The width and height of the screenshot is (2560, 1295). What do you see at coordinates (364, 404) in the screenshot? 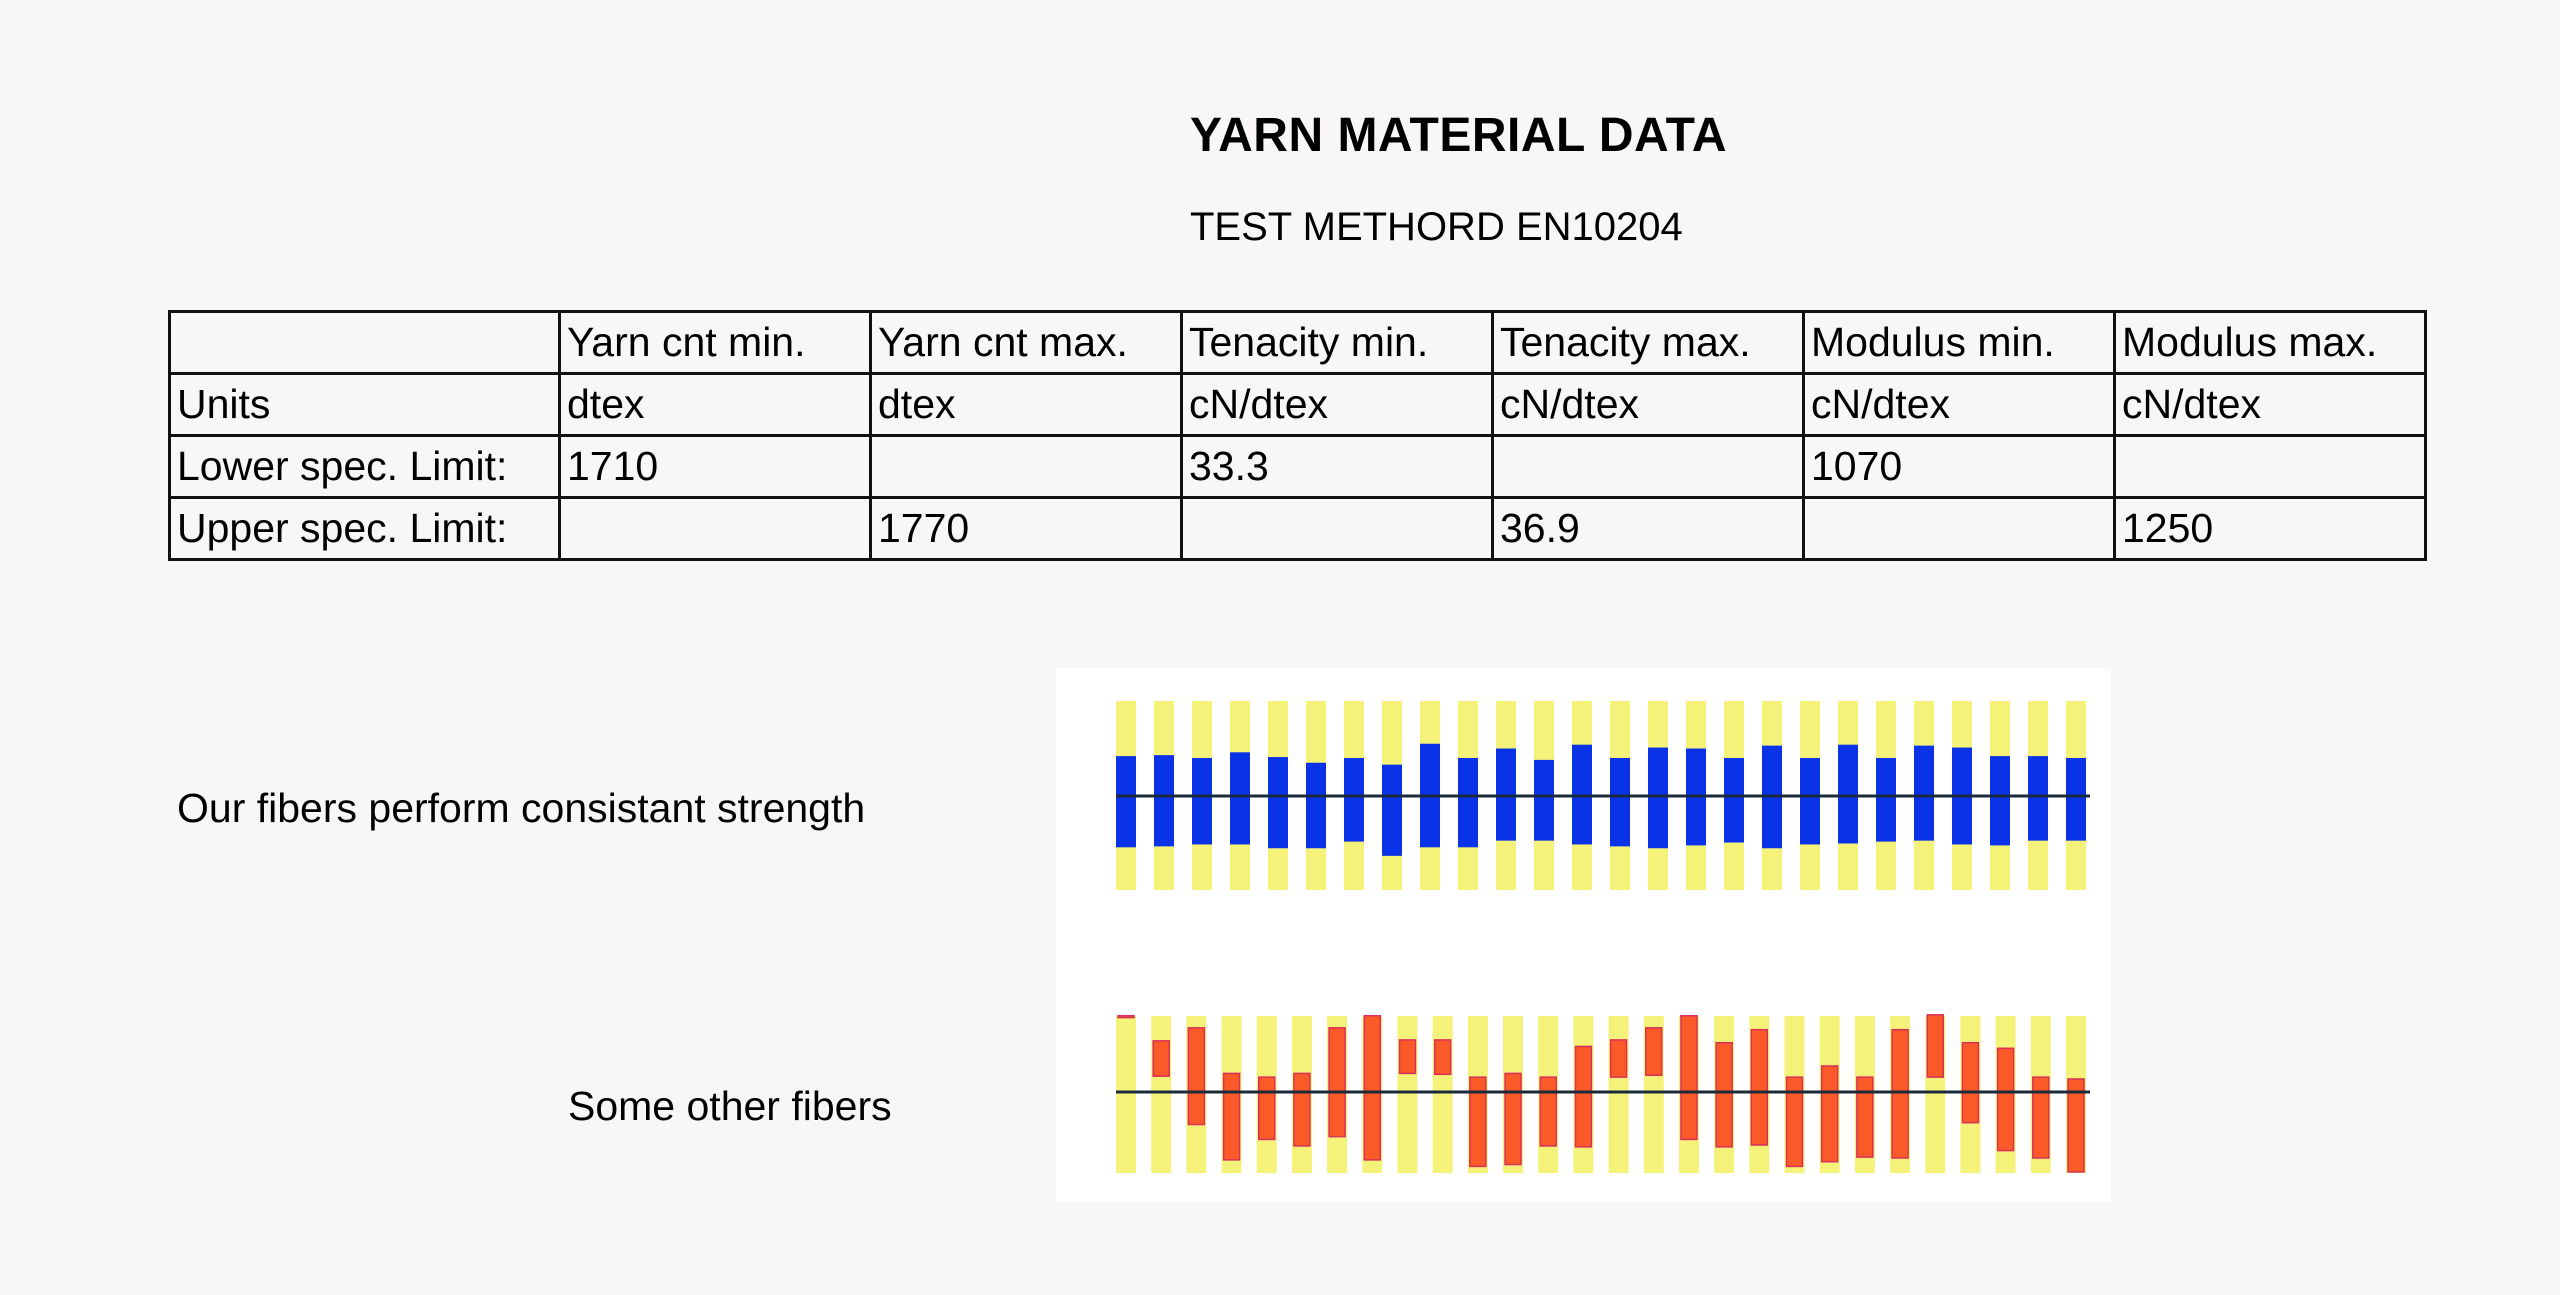
I see `row-label-cell: Units` at bounding box center [364, 404].